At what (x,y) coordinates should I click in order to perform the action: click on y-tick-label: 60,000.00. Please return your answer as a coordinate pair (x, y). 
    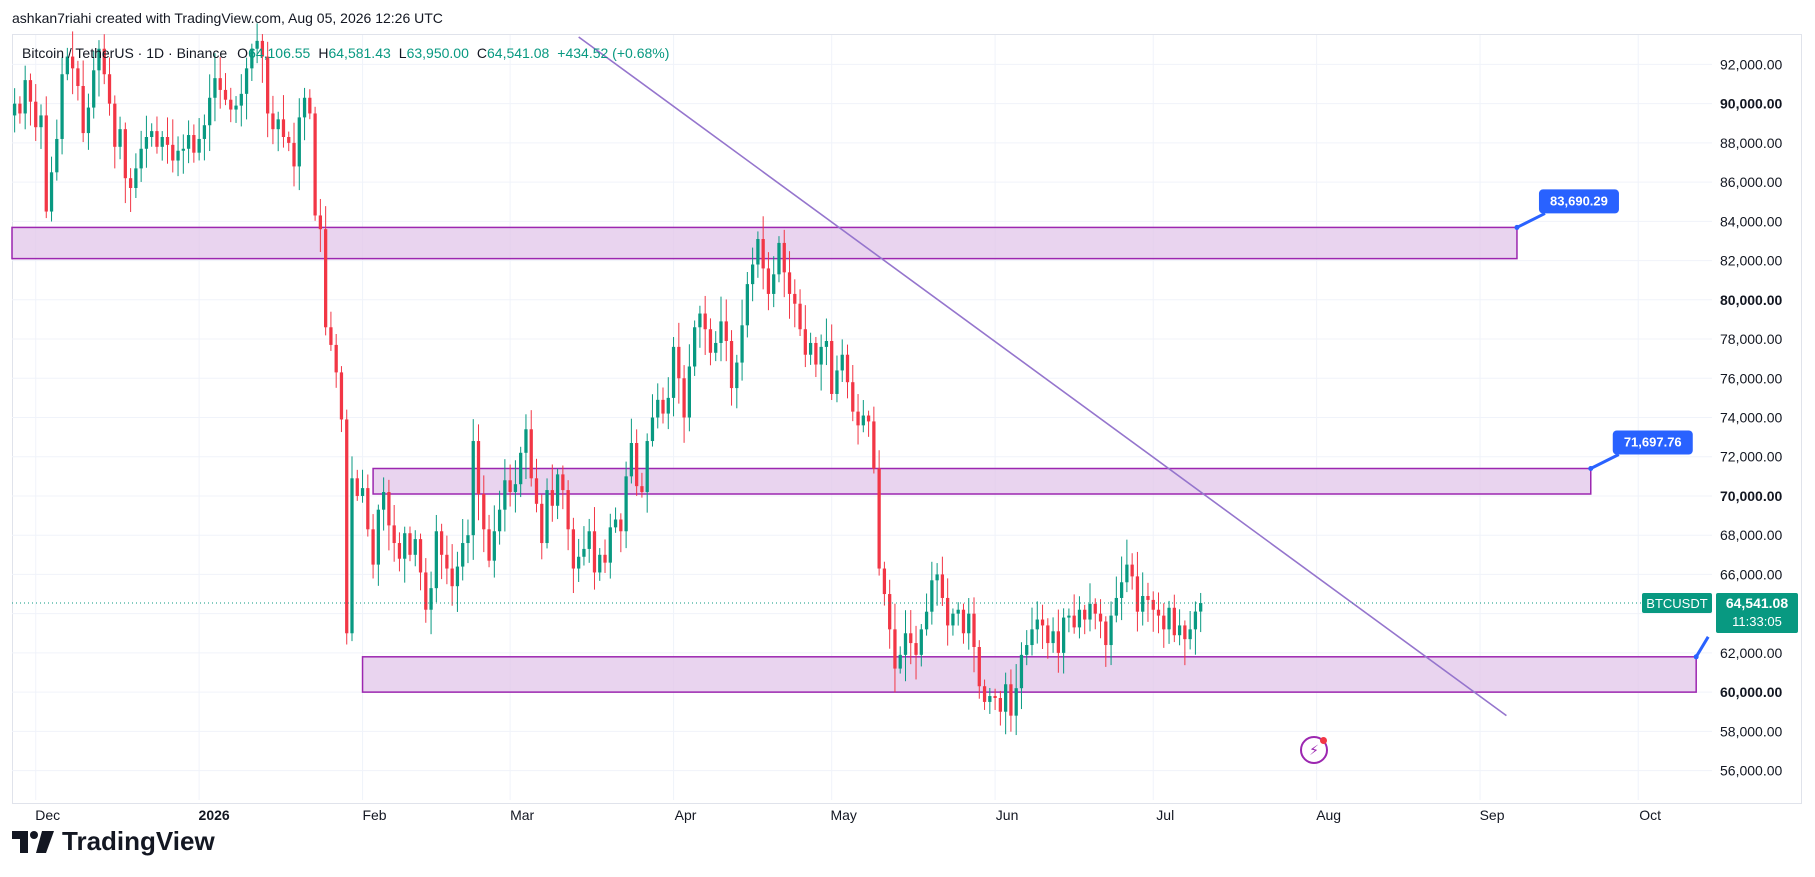
    Looking at the image, I should click on (1751, 692).